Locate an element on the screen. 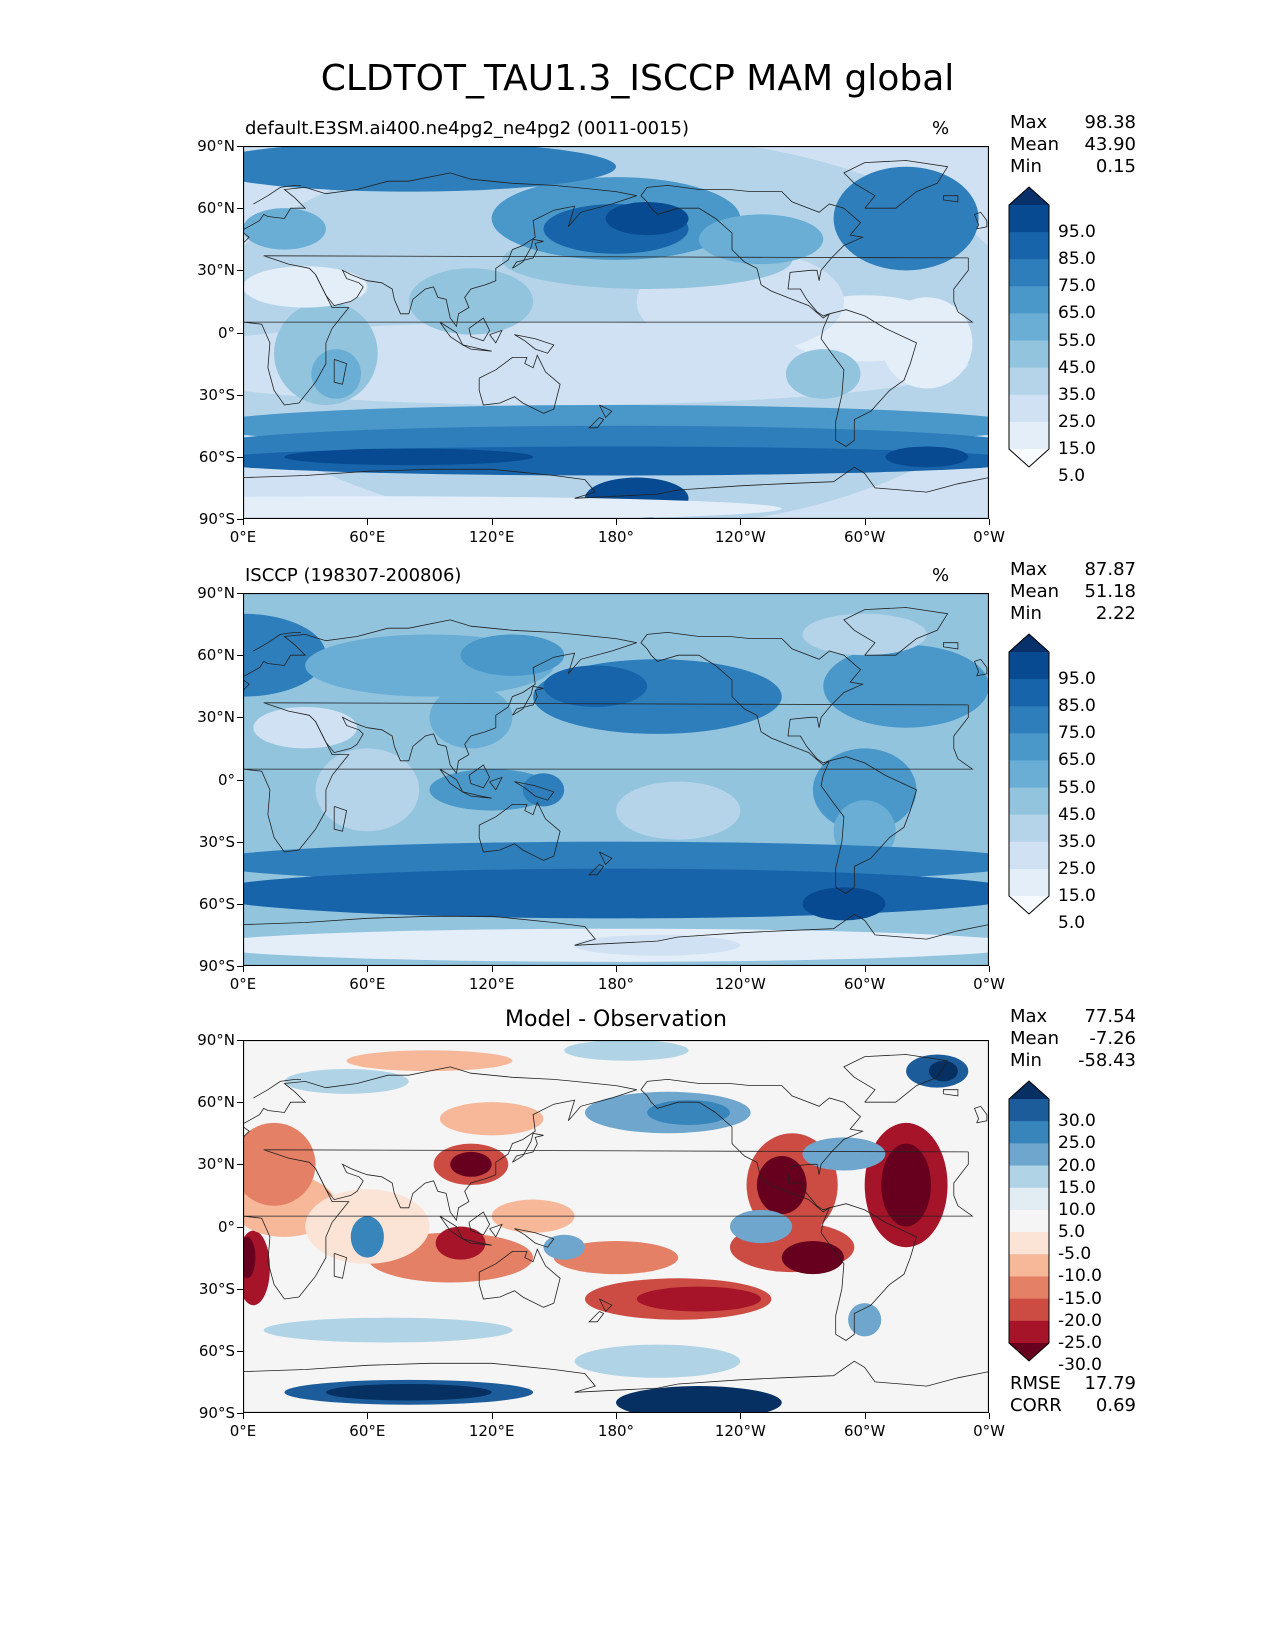  colorbar-tick-label: 20.0 is located at coordinates (1077, 1165).